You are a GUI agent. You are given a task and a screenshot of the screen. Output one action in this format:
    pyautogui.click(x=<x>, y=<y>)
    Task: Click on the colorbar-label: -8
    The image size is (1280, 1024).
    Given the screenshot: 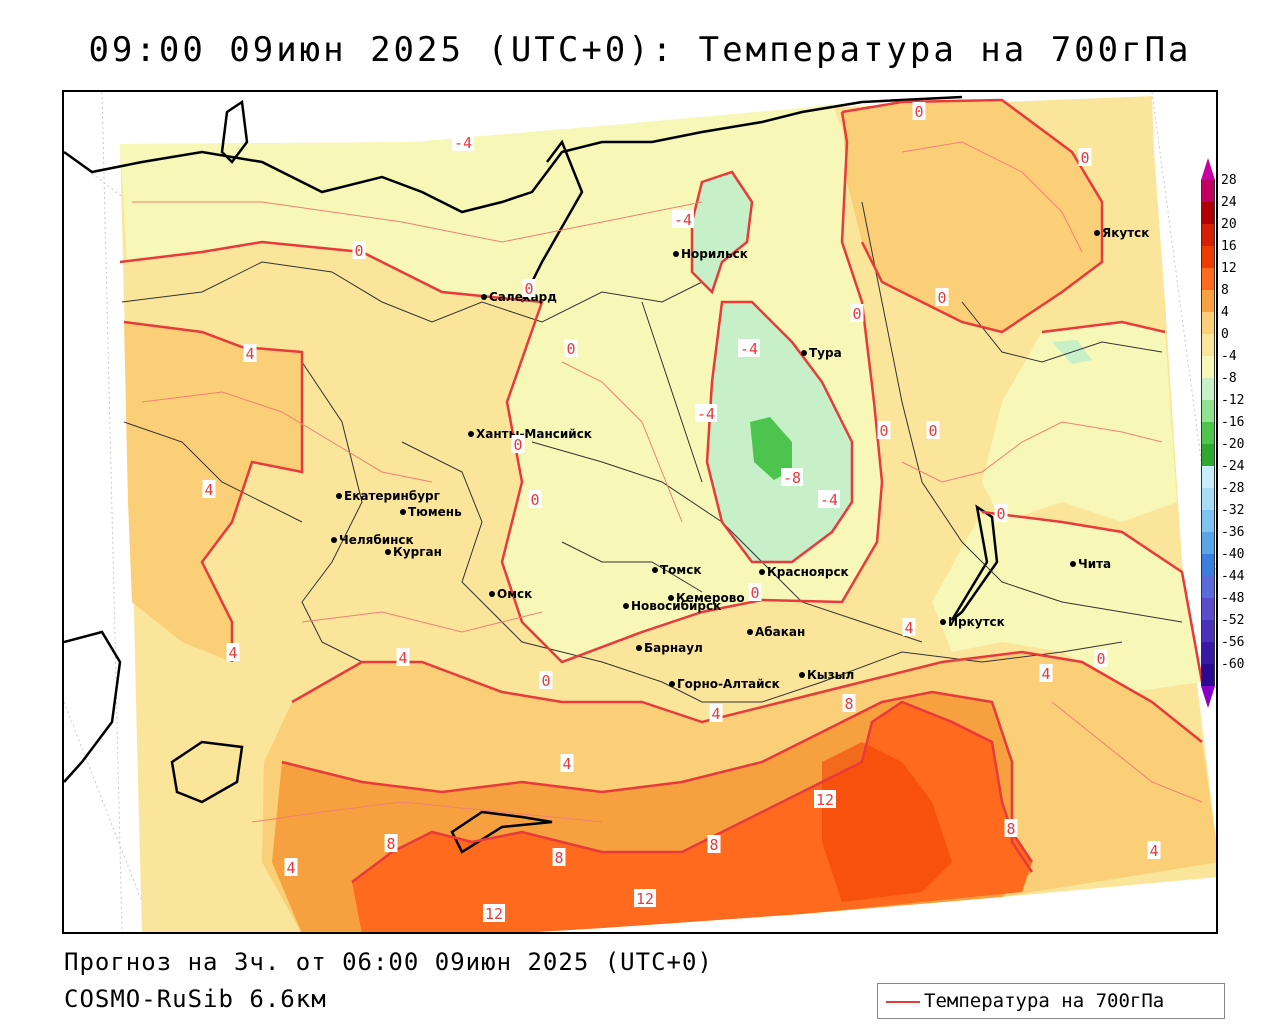 What is the action you would take?
    pyautogui.click(x=1229, y=378)
    